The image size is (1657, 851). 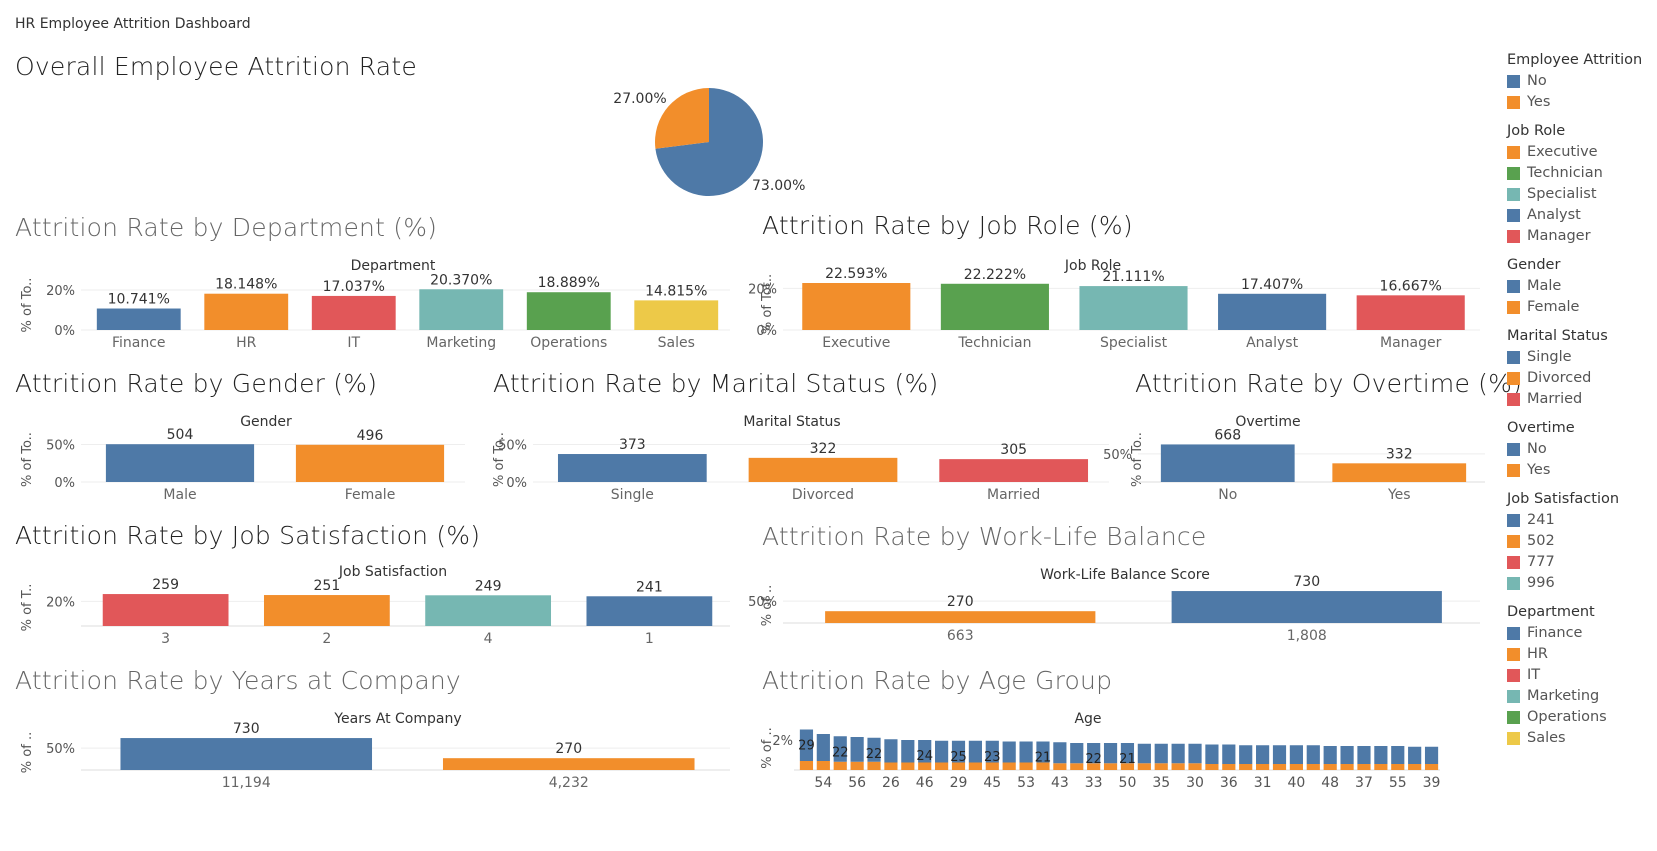 What do you see at coordinates (960, 617) in the screenshot?
I see `work_life-bar` at bounding box center [960, 617].